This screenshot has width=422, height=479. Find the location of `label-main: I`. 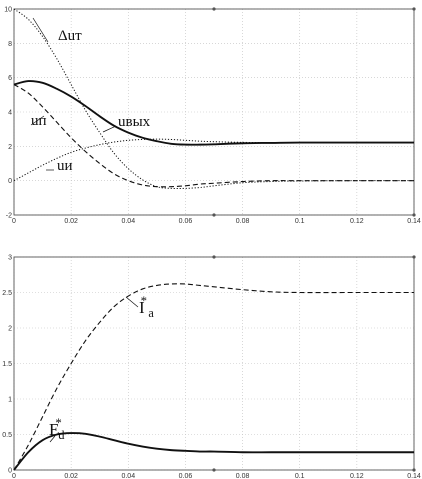

label-main: I is located at coordinates (142, 307).